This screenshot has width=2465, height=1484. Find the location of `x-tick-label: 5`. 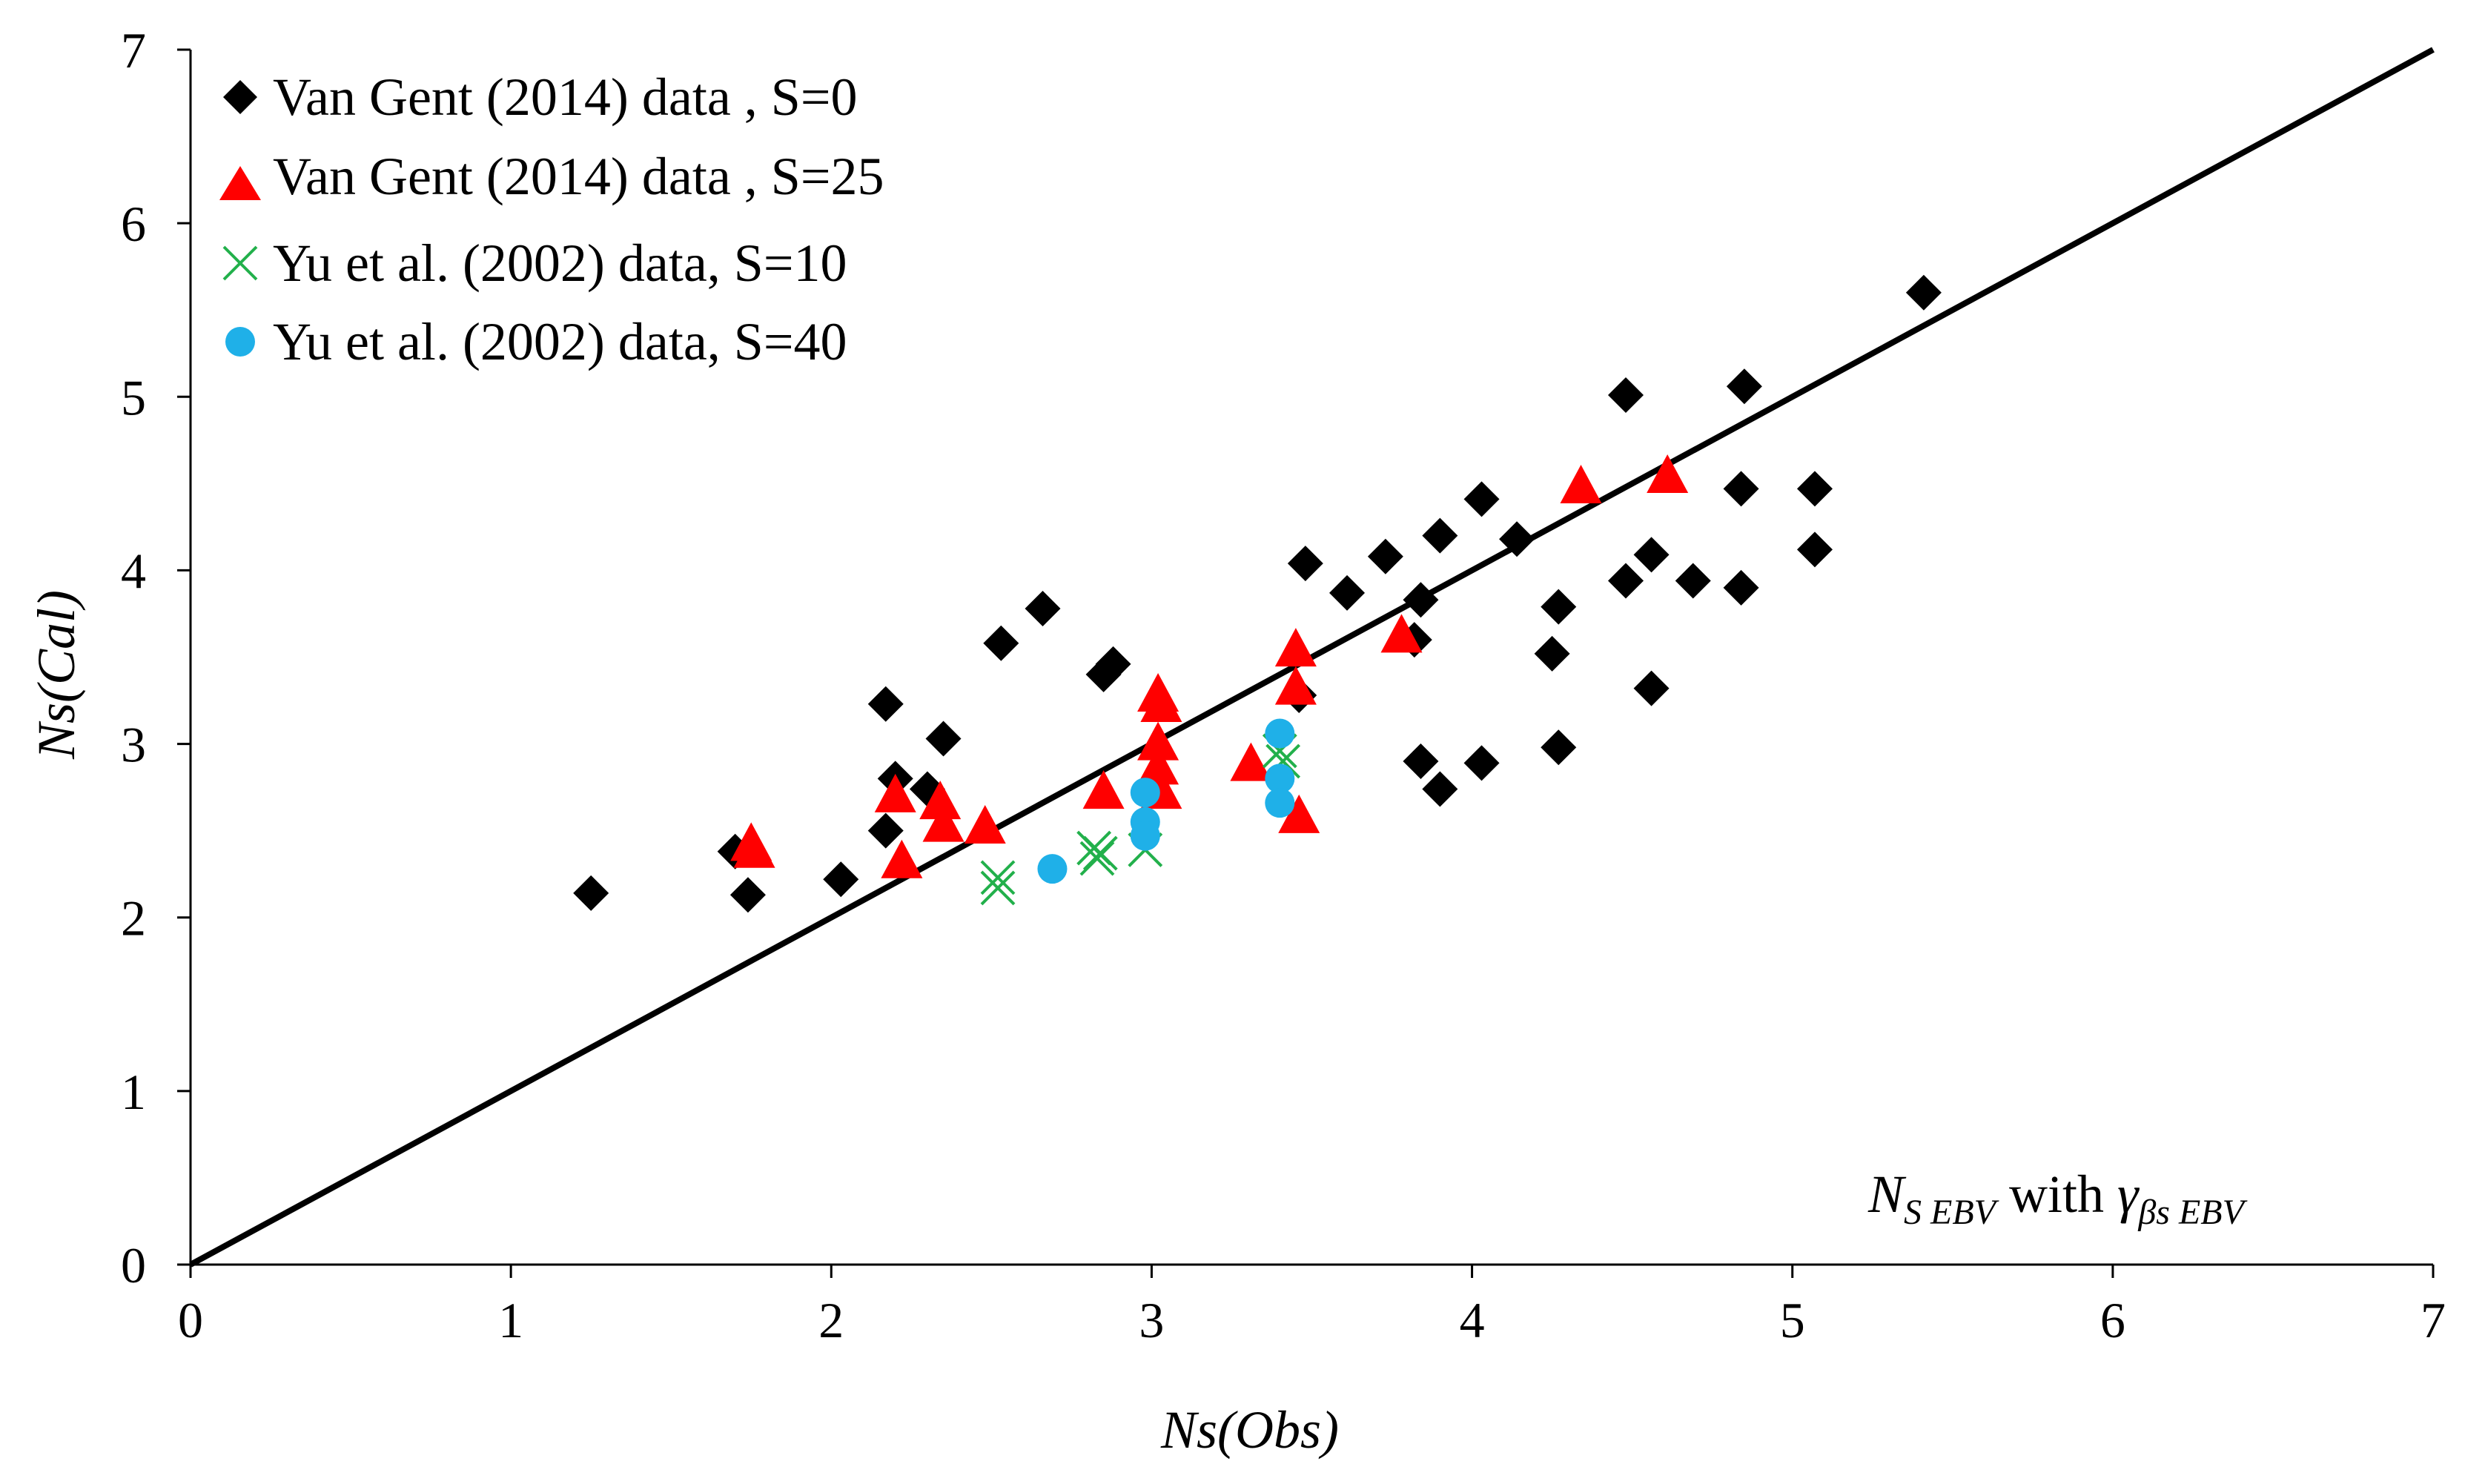

x-tick-label: 5 is located at coordinates (1792, 1320).